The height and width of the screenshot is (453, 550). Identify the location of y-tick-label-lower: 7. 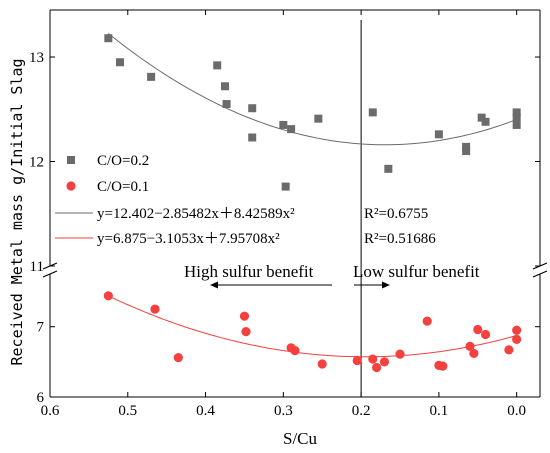
(41, 328).